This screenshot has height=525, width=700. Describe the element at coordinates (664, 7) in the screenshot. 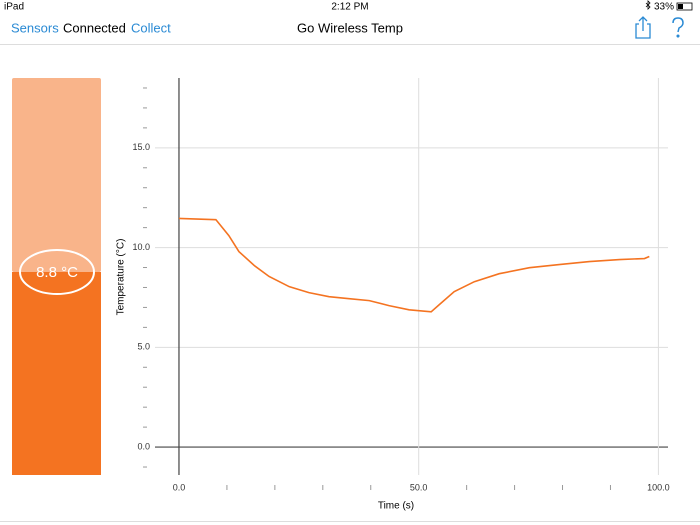

I see `battery-level: 33%` at that location.